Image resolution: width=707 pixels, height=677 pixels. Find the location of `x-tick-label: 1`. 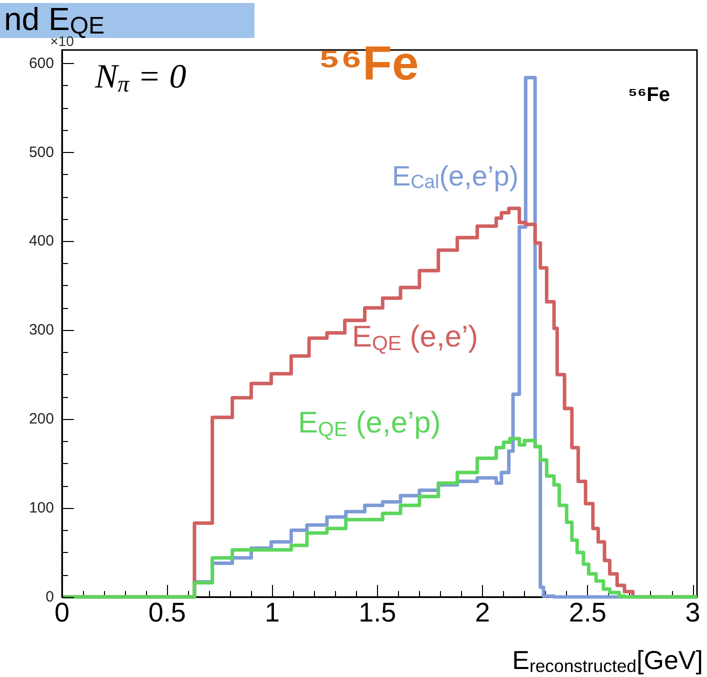

x-tick-label: 1 is located at coordinates (272, 613).